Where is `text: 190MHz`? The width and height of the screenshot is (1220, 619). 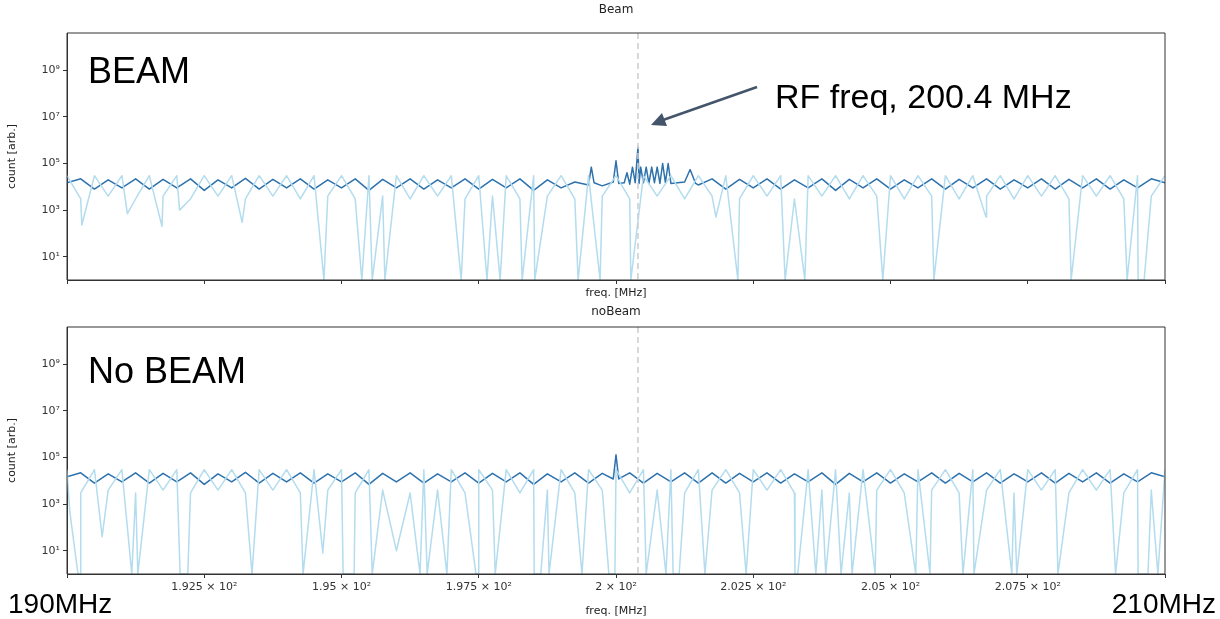 text: 190MHz is located at coordinates (60, 603).